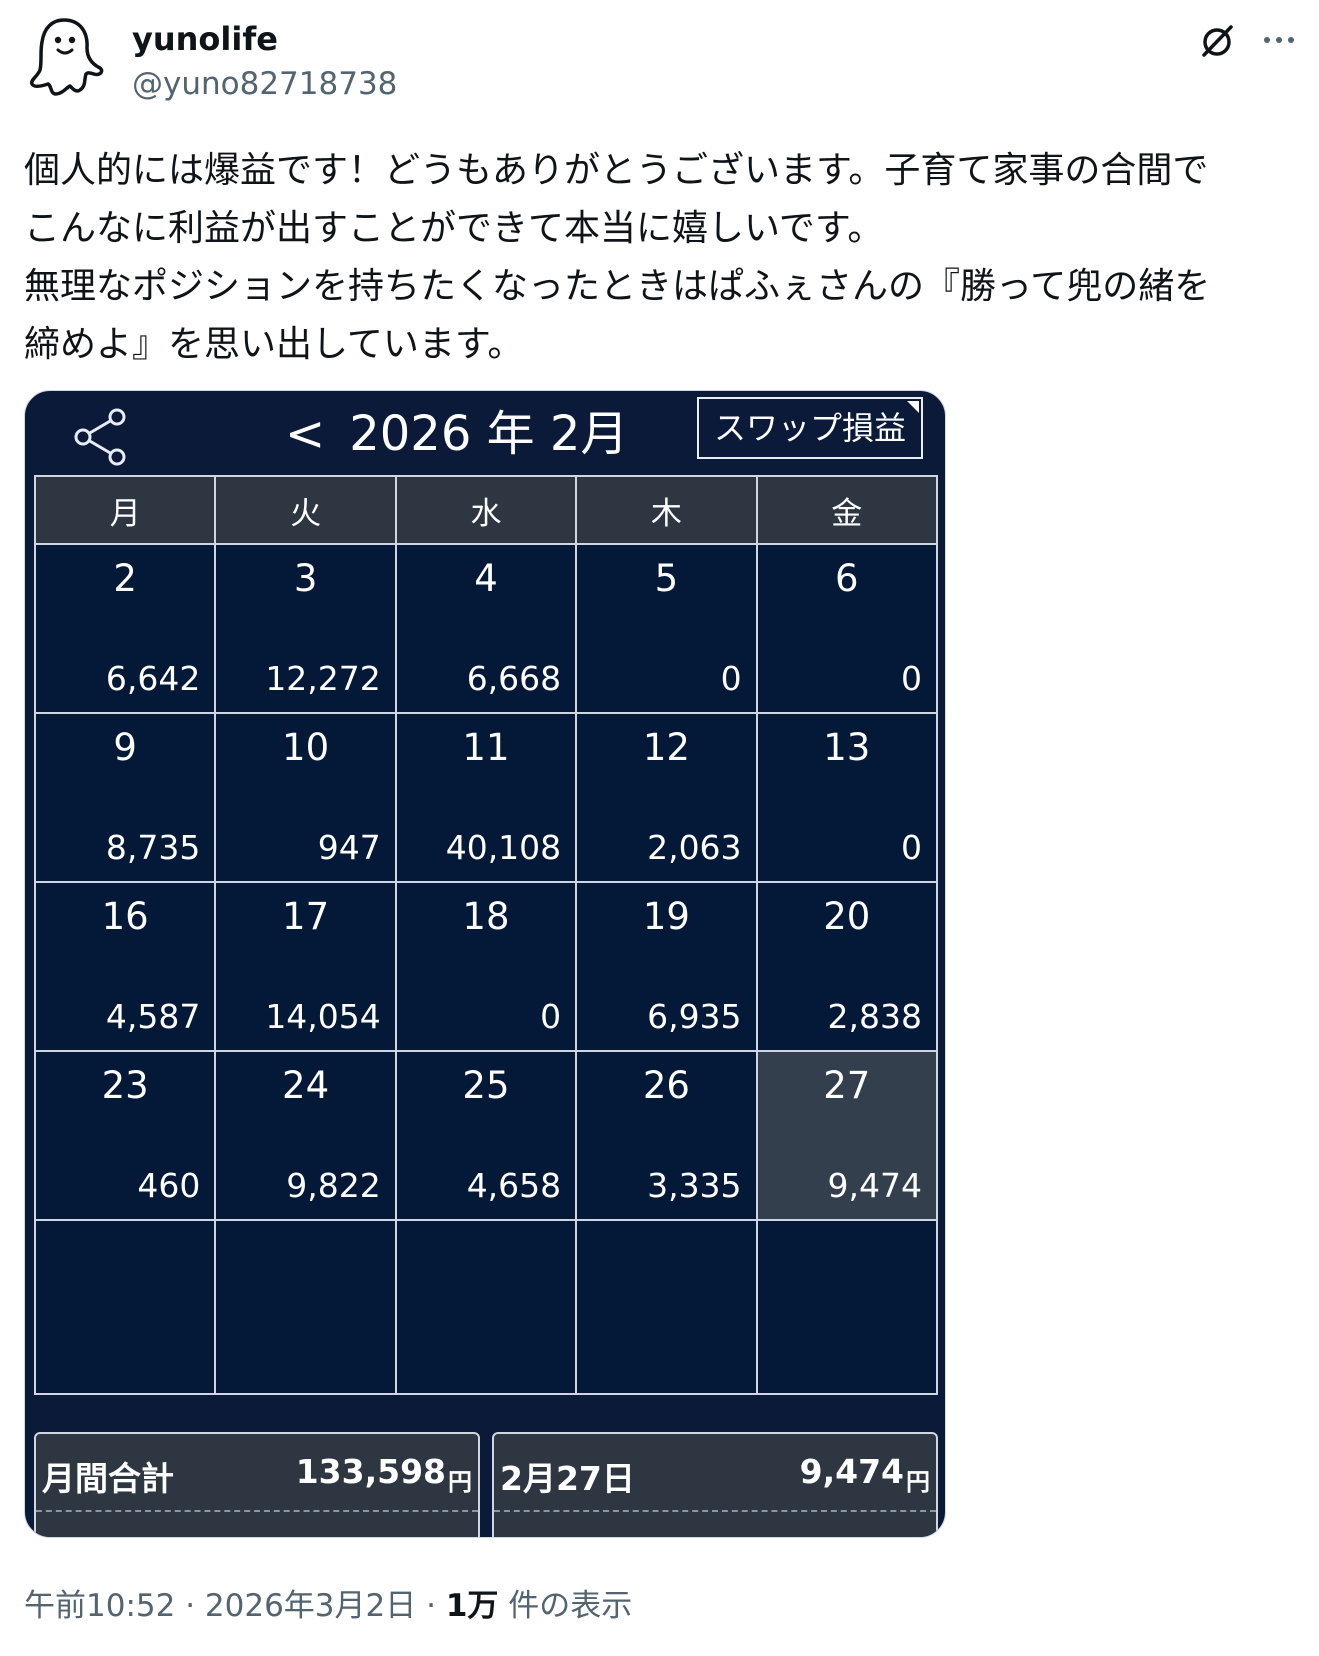 The width and height of the screenshot is (1319, 1656). I want to click on post-text-line: 締めよ』を思い出しています。, so click(274, 344).